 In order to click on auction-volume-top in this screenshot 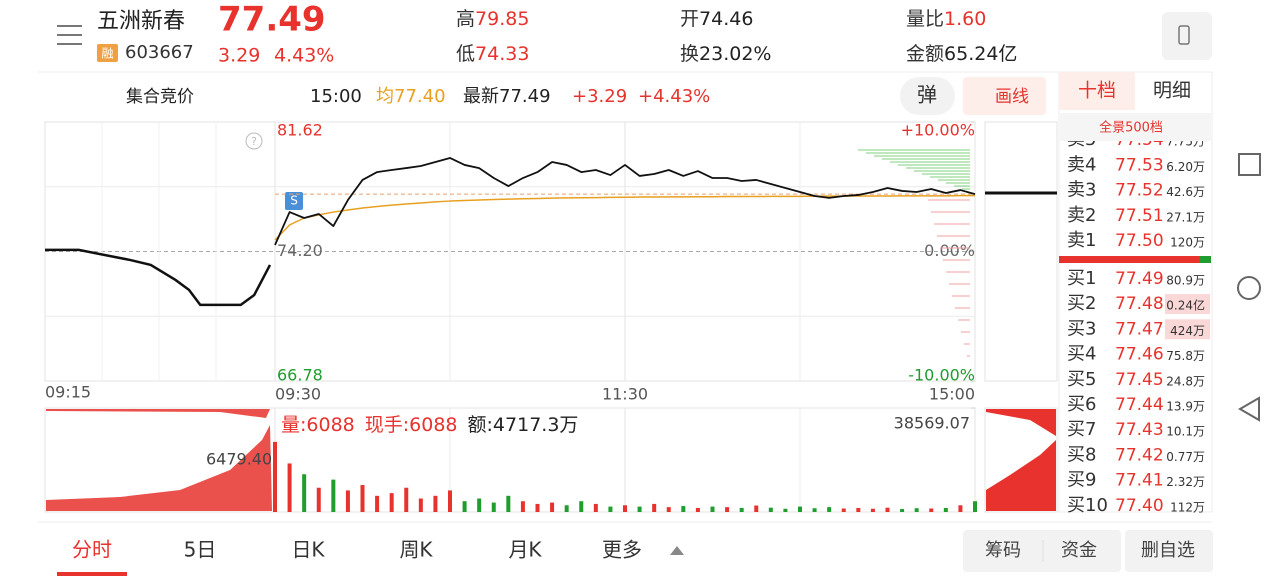, I will do `click(158, 413)`.